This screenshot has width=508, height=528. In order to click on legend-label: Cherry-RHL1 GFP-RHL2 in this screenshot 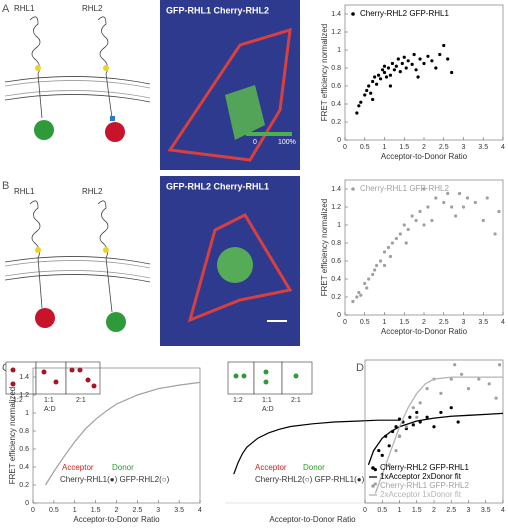, I will do `click(424, 485)`.